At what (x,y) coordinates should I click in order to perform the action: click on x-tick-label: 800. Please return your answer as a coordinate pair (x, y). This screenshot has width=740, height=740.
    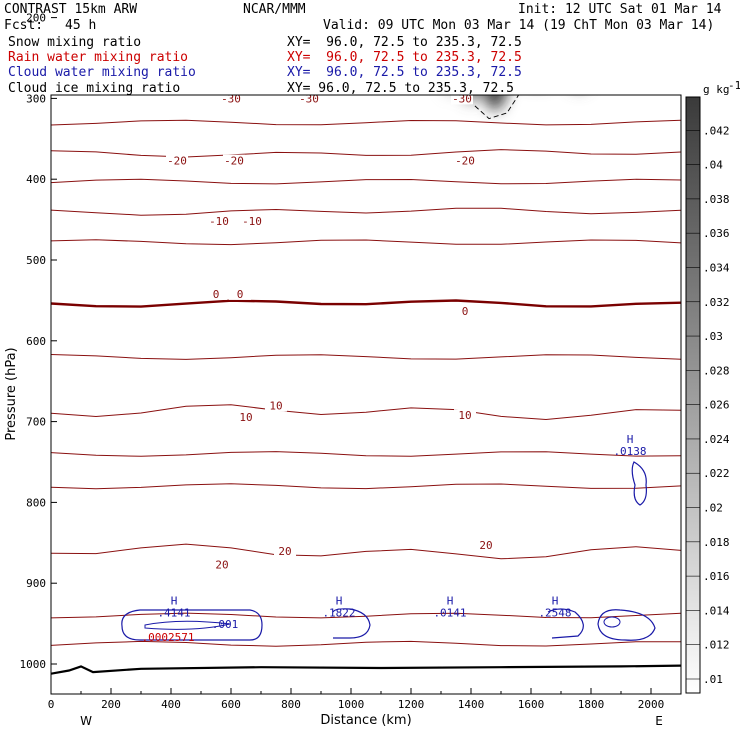
    Looking at the image, I should click on (291, 704).